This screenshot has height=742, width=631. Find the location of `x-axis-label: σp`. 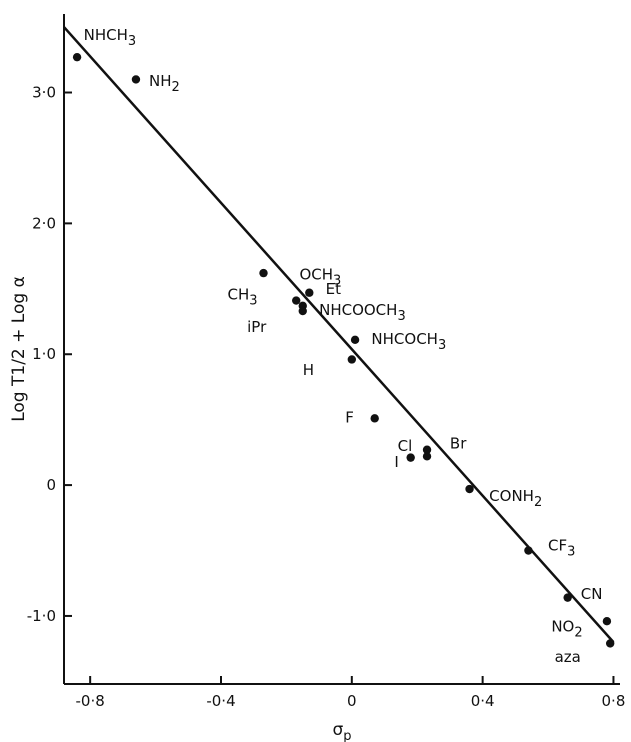

x-axis-label: σp is located at coordinates (341, 731).